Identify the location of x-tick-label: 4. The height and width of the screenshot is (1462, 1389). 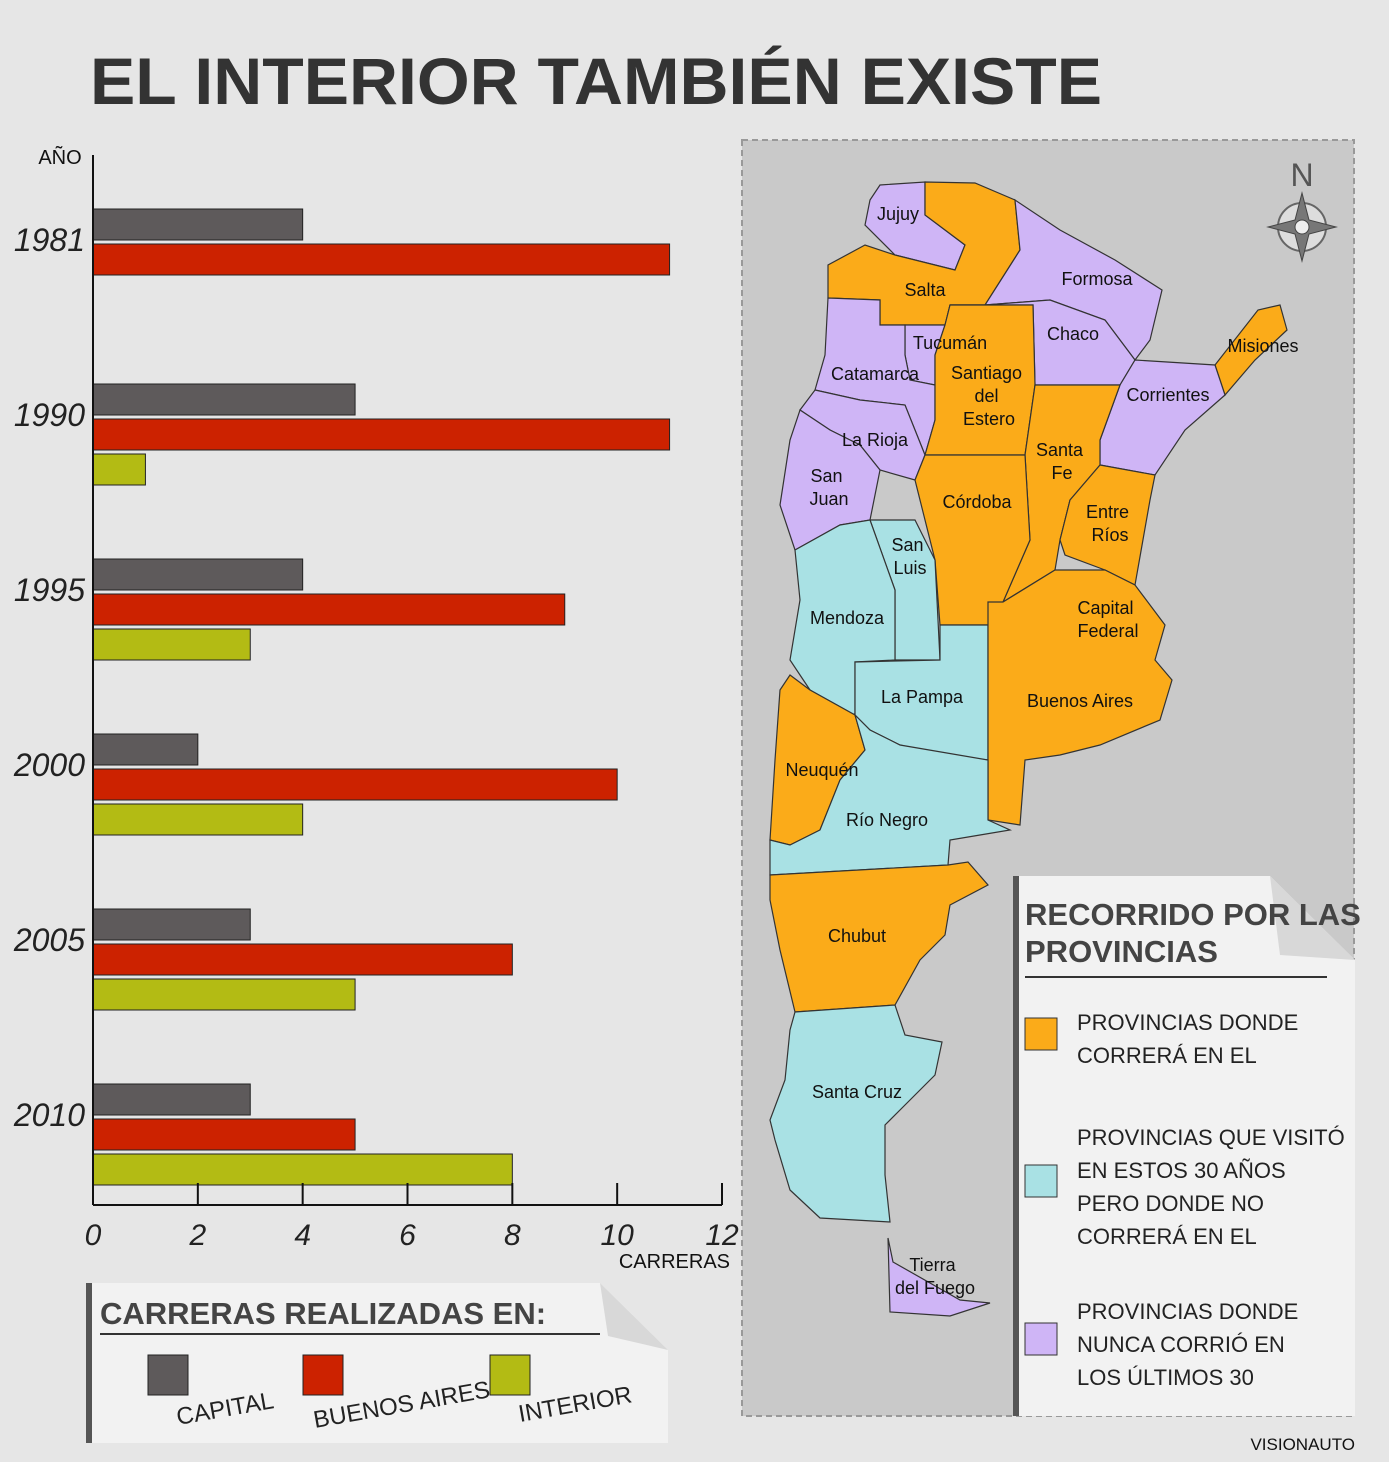
(302, 1235).